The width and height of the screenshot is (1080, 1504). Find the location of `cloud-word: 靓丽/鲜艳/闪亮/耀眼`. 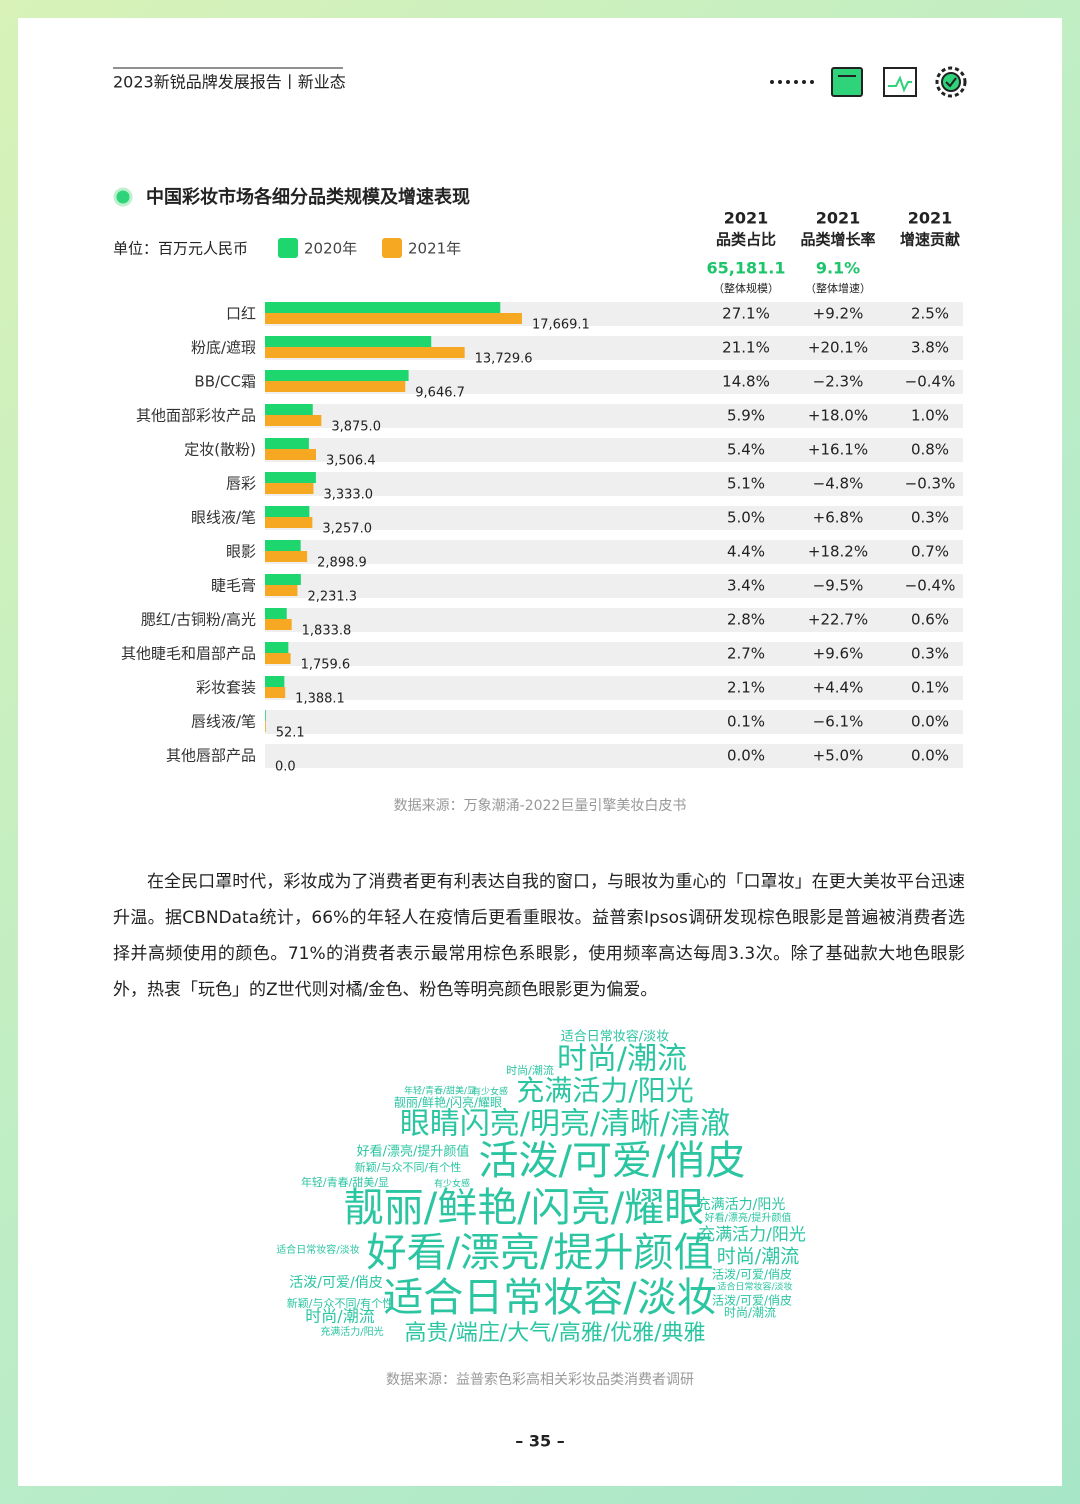

cloud-word: 靓丽/鲜艳/闪亮/耀眼 is located at coordinates (524, 1208).